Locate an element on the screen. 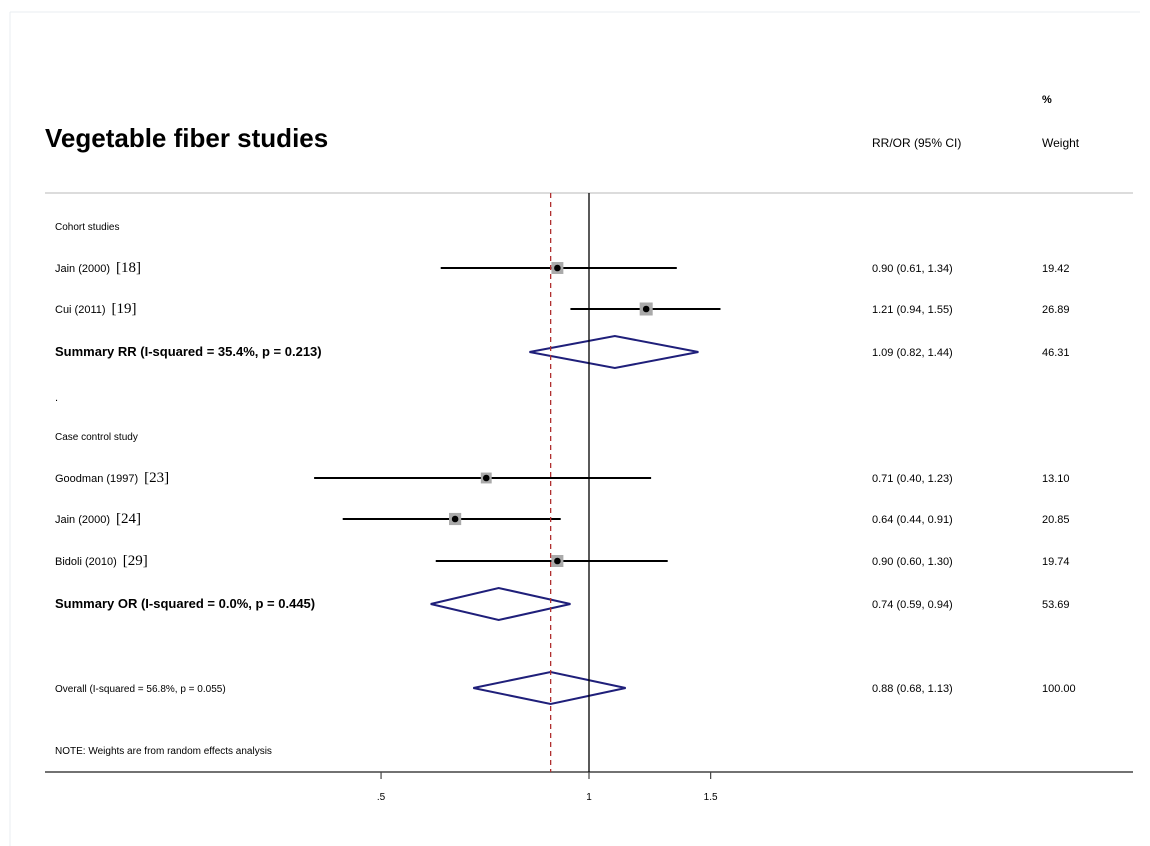 The image size is (1150, 846). estimate-ci-text: 0.90 (0.61, 1.34) is located at coordinates (912, 269).